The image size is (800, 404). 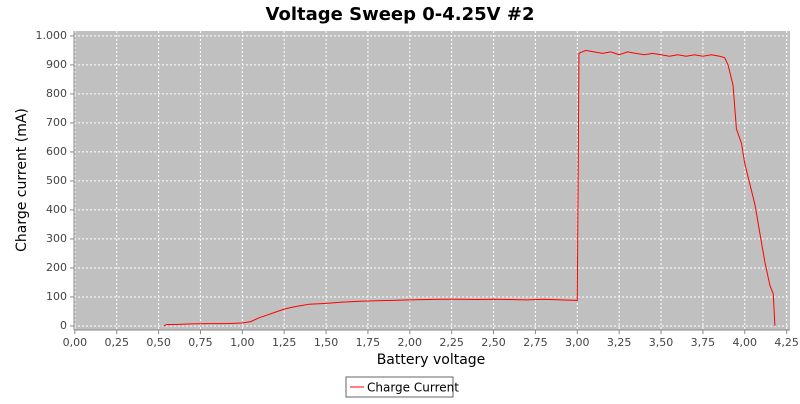 I want to click on x-tick-label: 4,25, so click(x=786, y=342).